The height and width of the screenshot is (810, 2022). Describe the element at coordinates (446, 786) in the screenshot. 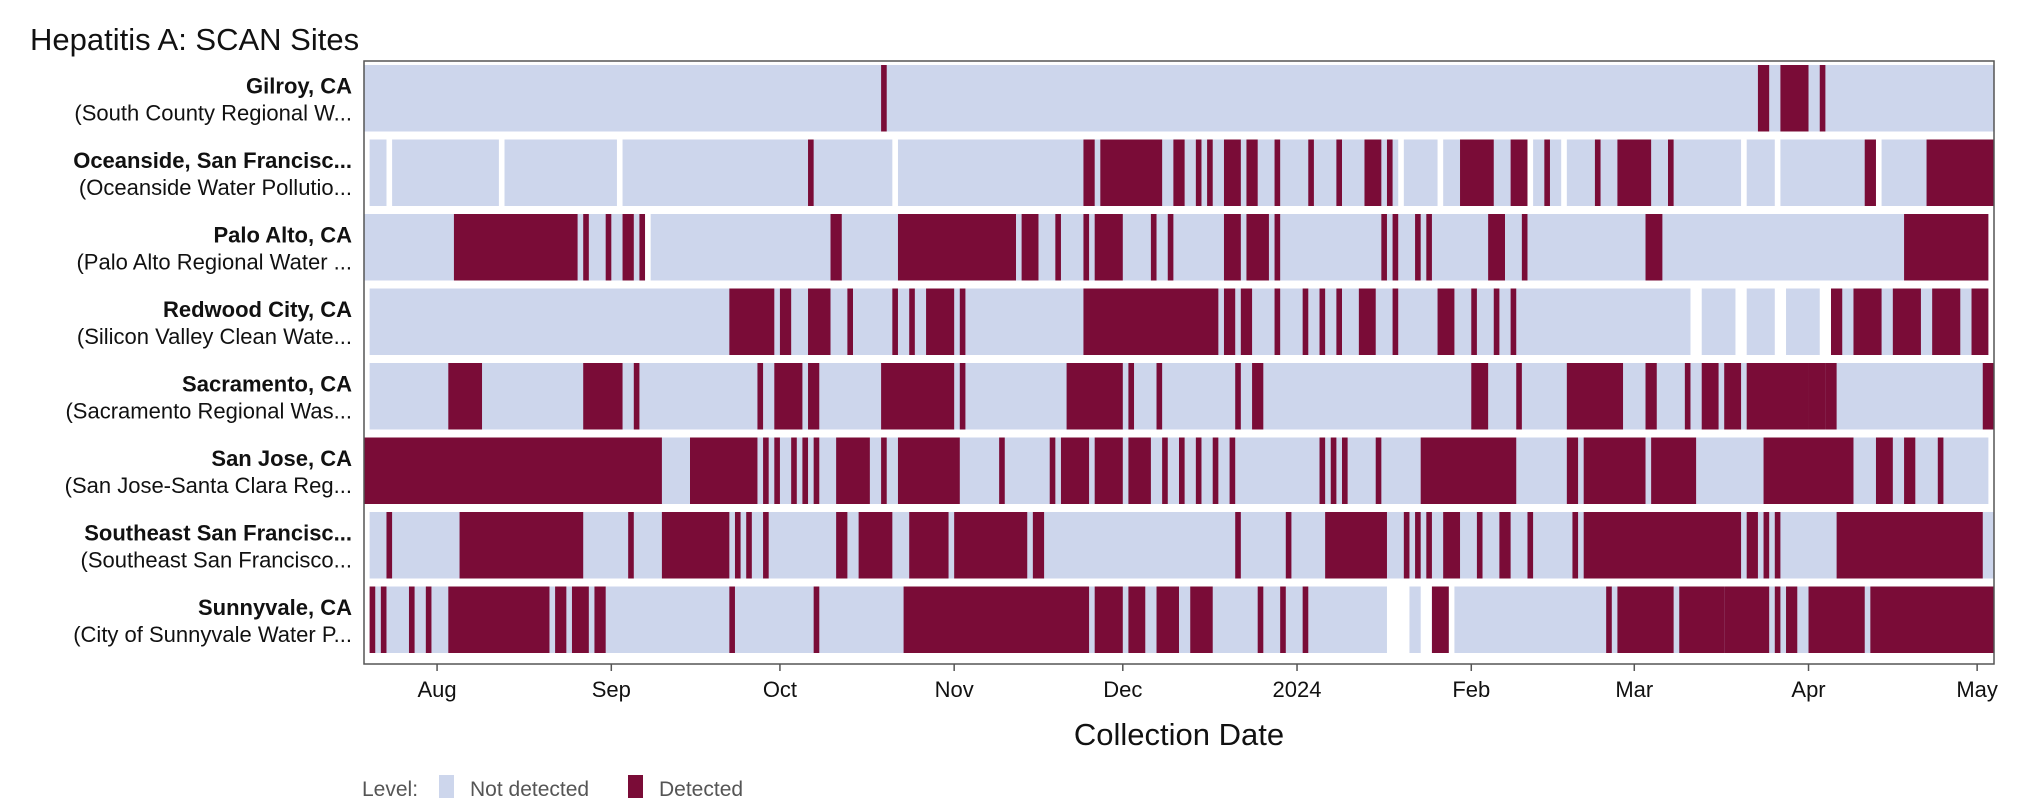

I see `legend-swatch-not-detected` at that location.